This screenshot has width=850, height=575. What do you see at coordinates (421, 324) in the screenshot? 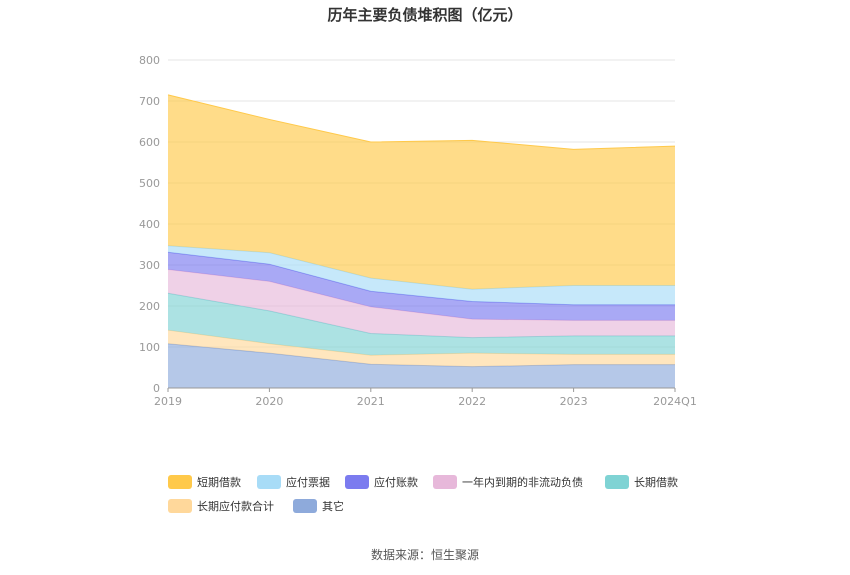
I see `area-series-长期借款` at bounding box center [421, 324].